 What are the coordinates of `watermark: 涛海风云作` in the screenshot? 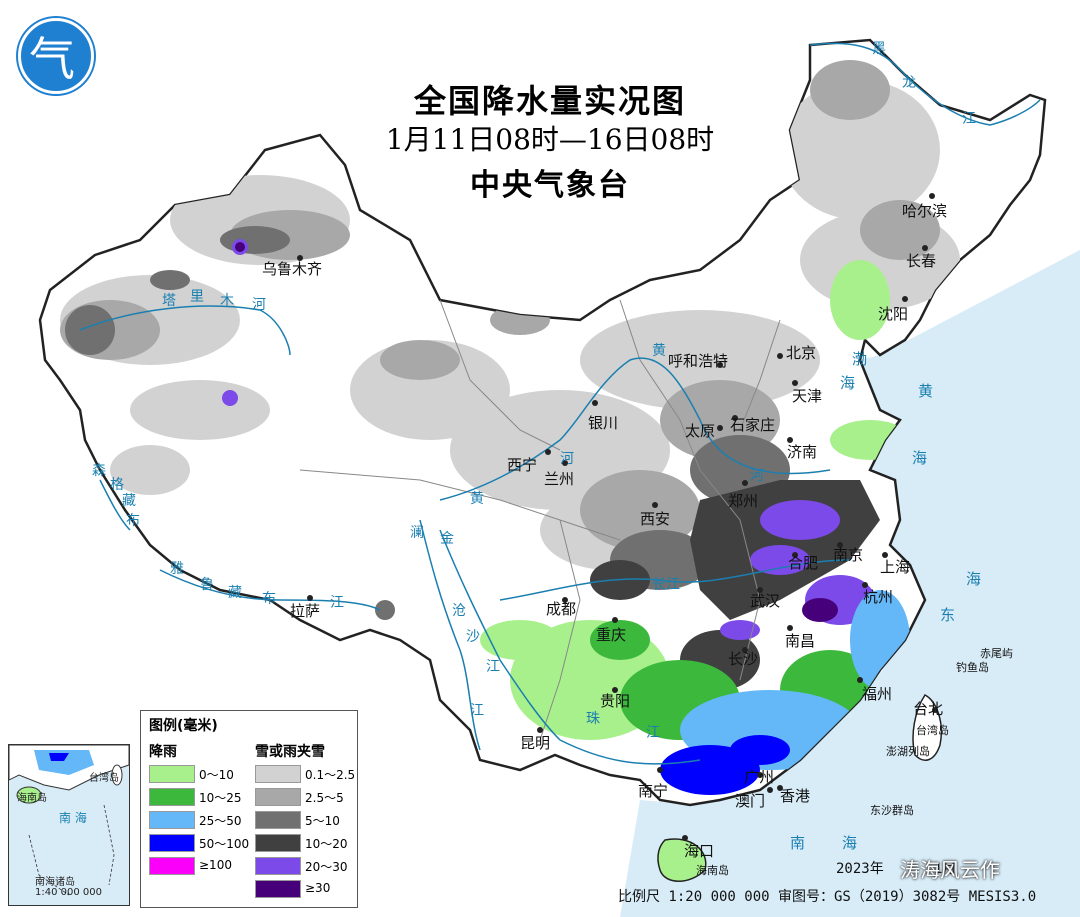 It's located at (950, 870).